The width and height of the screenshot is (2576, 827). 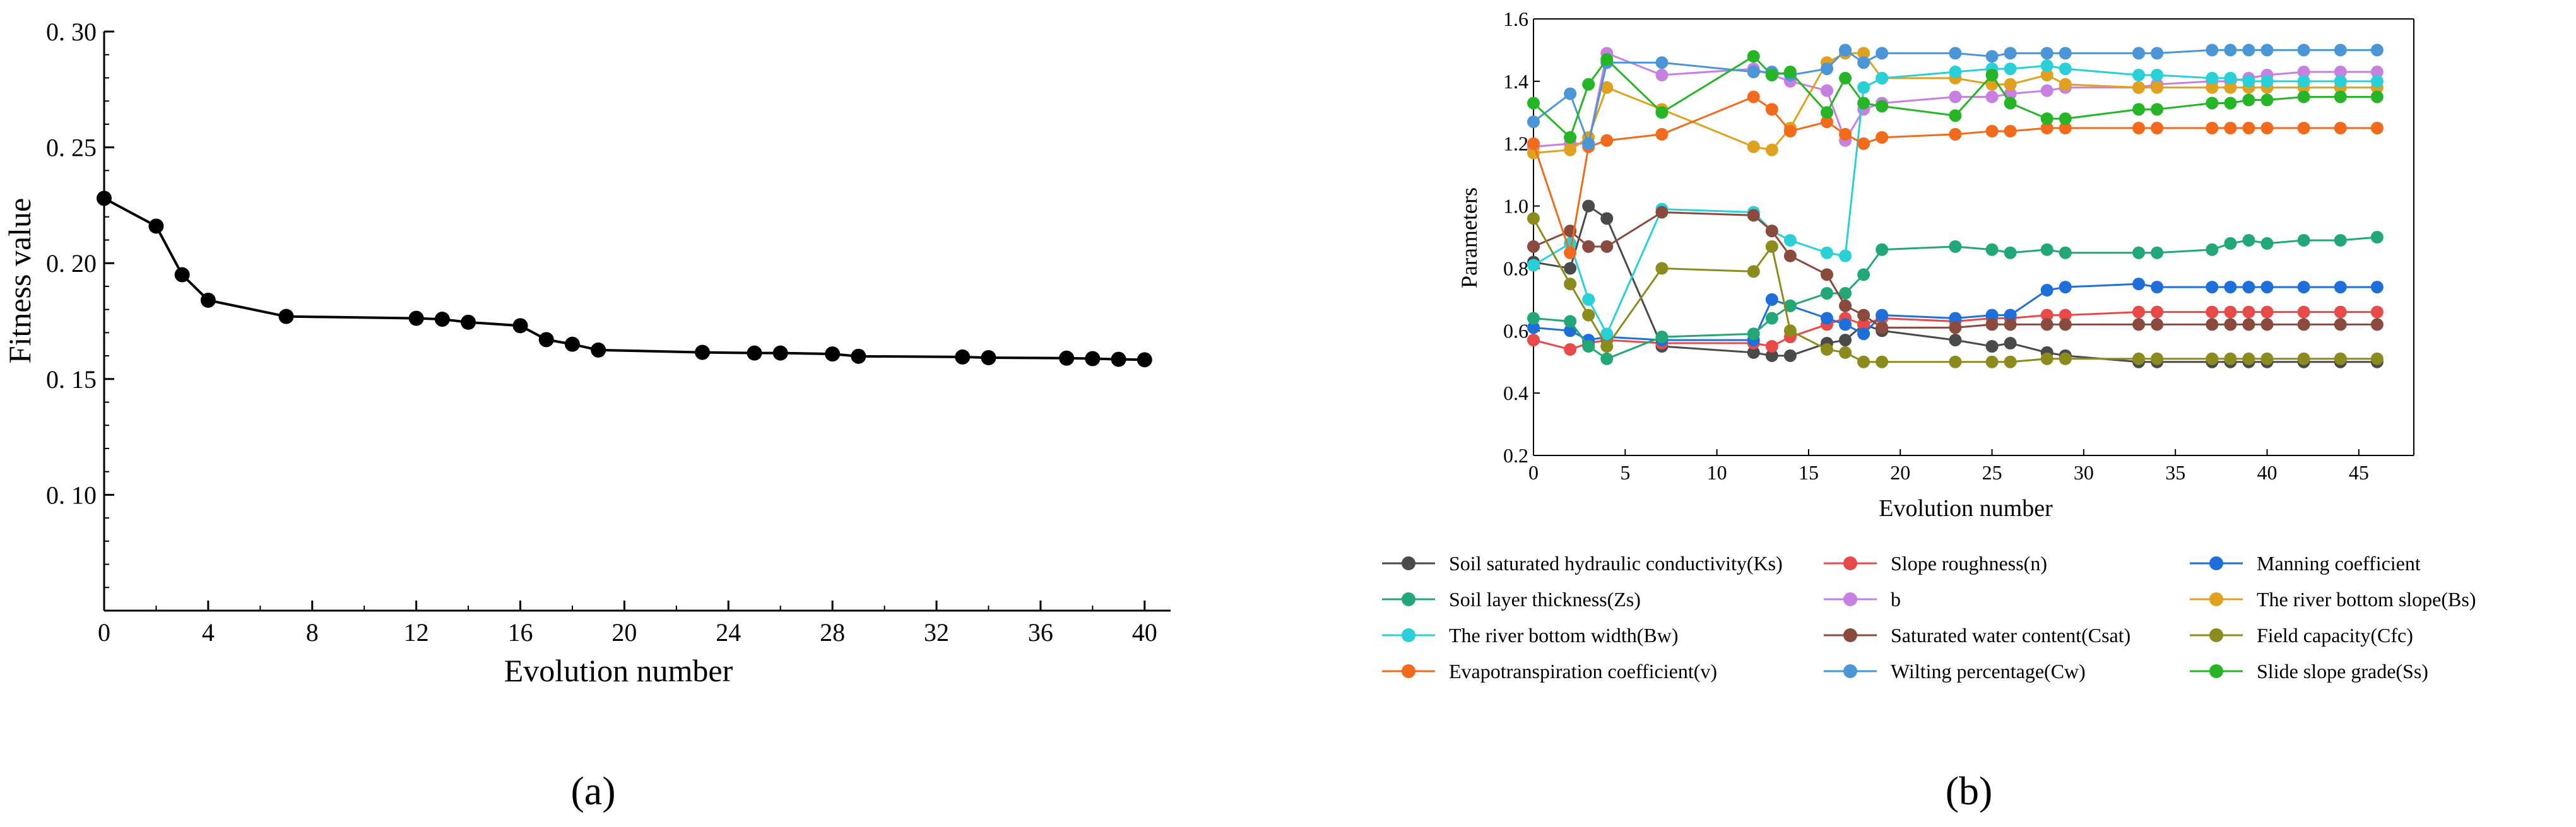 What do you see at coordinates (728, 632) in the screenshot?
I see `chart-a-x-tick-label: 24` at bounding box center [728, 632].